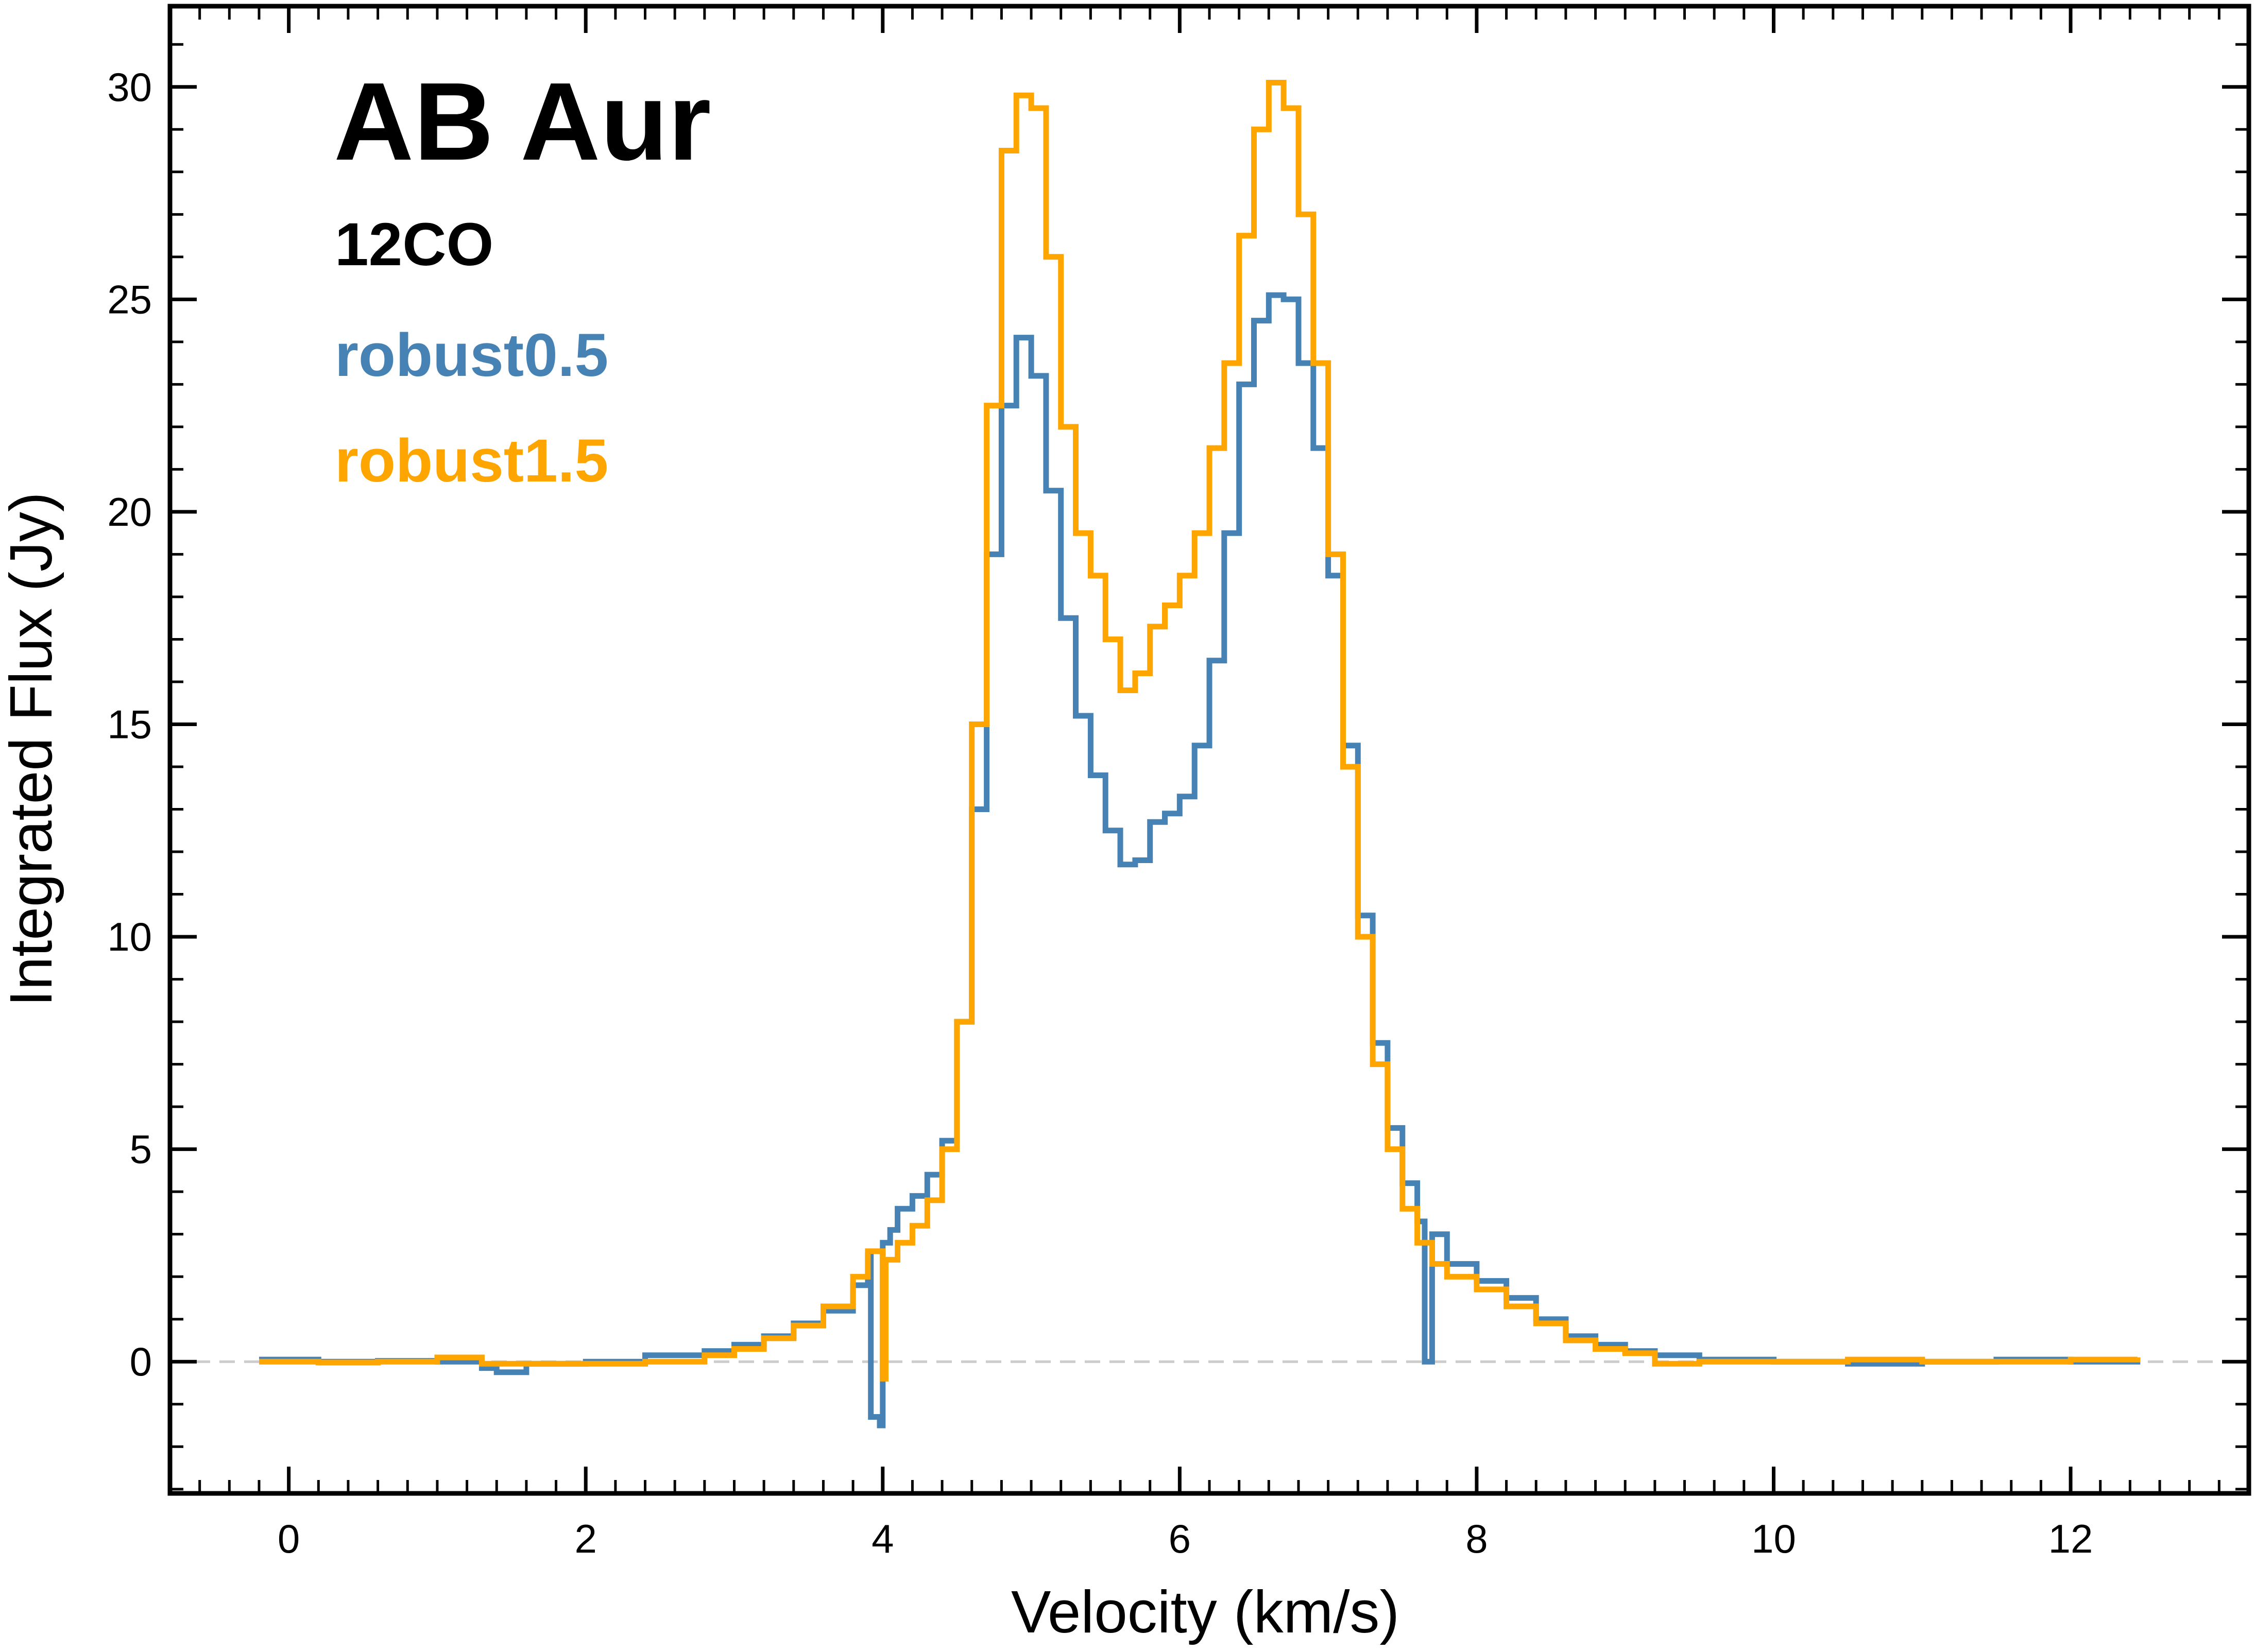 This screenshot has height=1652, width=2255. I want to click on x-tick-label: 4, so click(883, 1538).